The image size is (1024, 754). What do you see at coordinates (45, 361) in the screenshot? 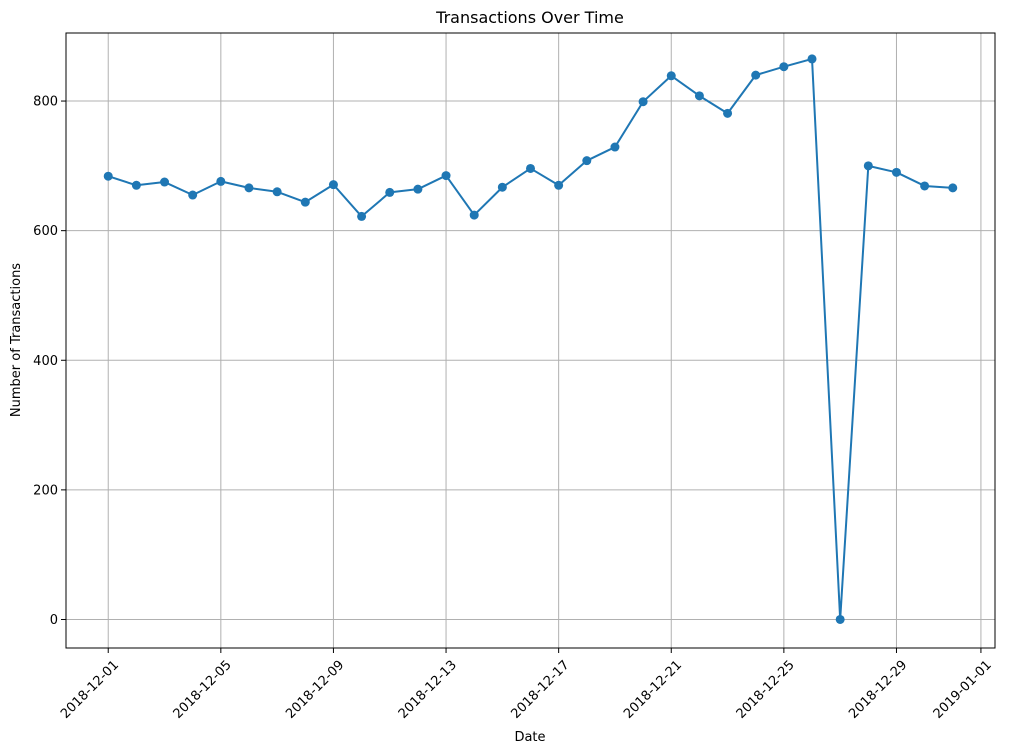
I see `y-tick-label: 400` at bounding box center [45, 361].